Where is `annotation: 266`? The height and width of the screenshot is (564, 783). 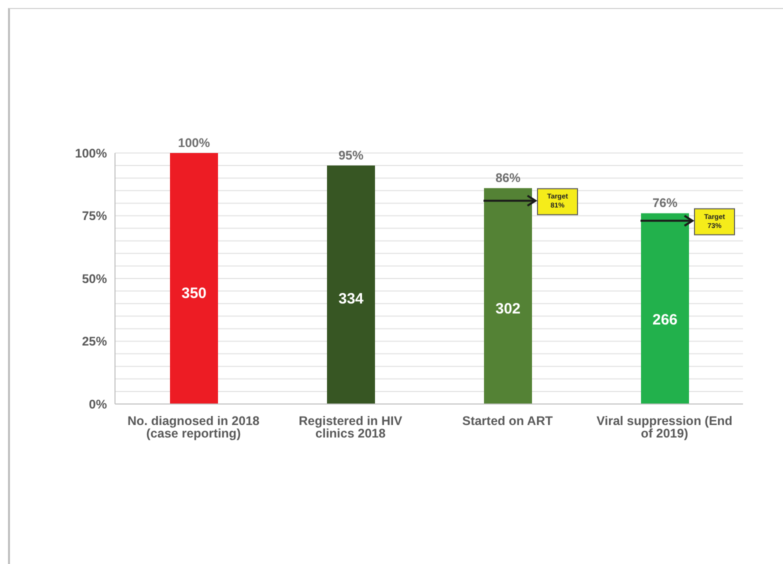
annotation: 266 is located at coordinates (665, 320).